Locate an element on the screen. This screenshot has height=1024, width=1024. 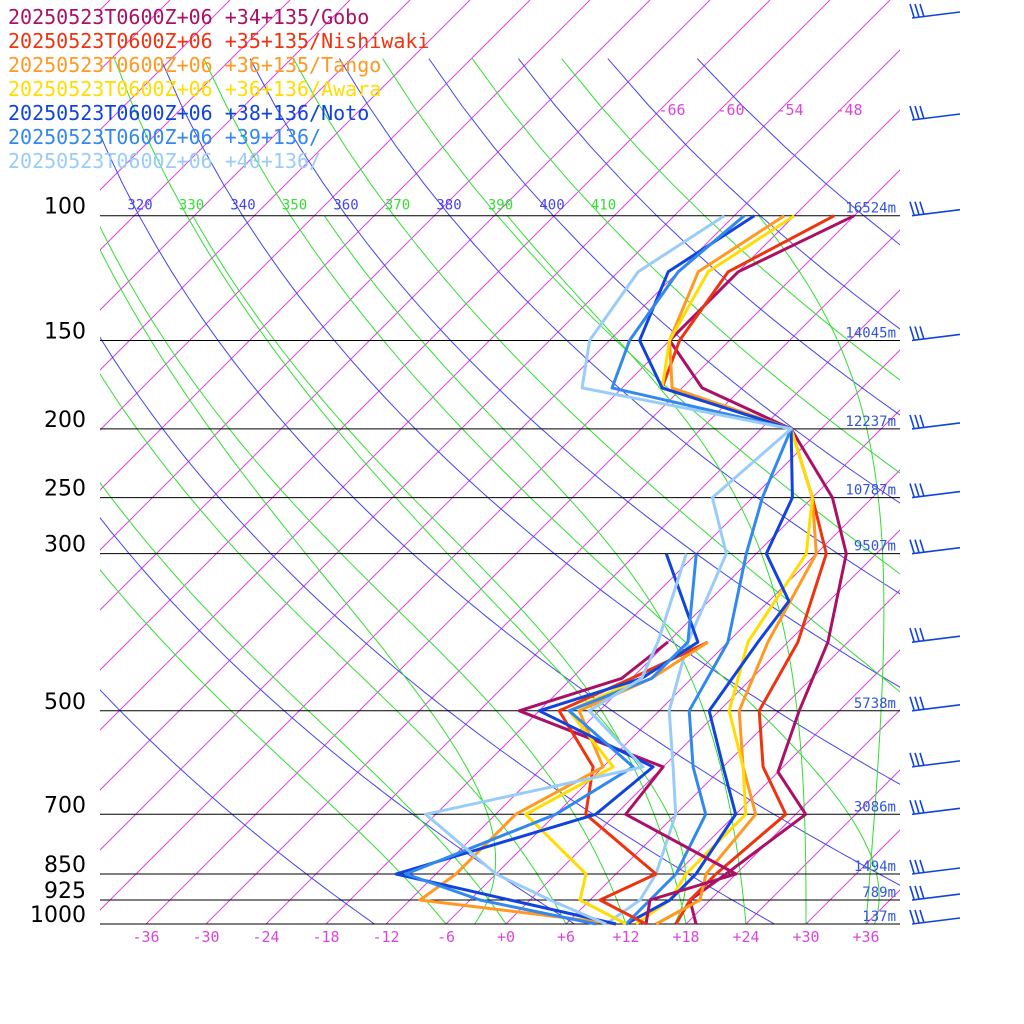
pressure-label: 150 is located at coordinates (65, 331).